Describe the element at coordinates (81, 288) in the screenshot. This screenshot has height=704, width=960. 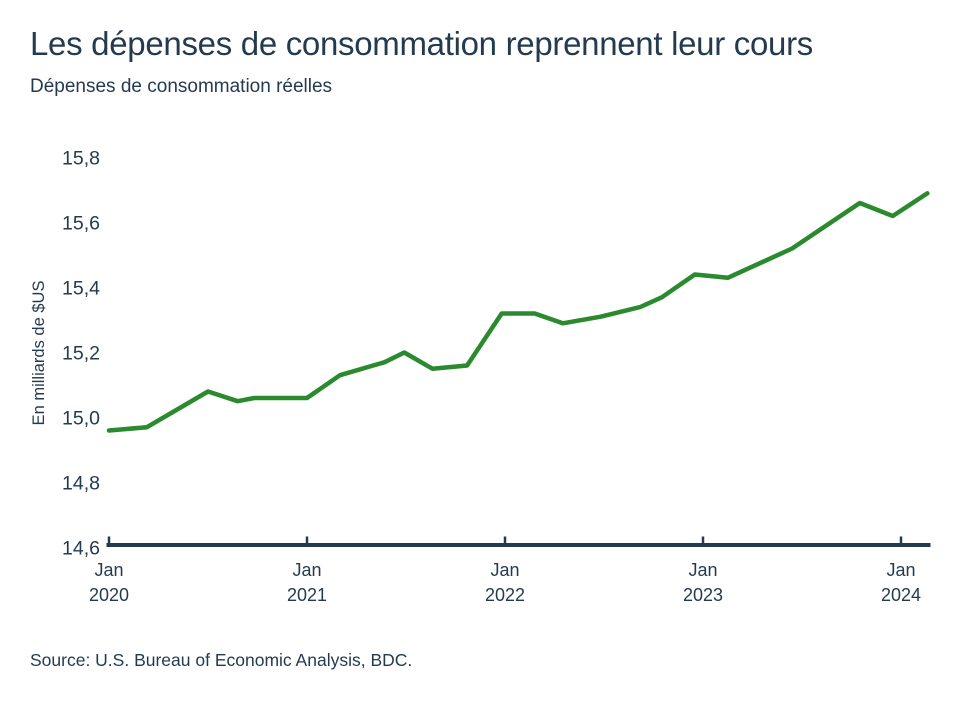
I see `y-tick-label: 15,4` at that location.